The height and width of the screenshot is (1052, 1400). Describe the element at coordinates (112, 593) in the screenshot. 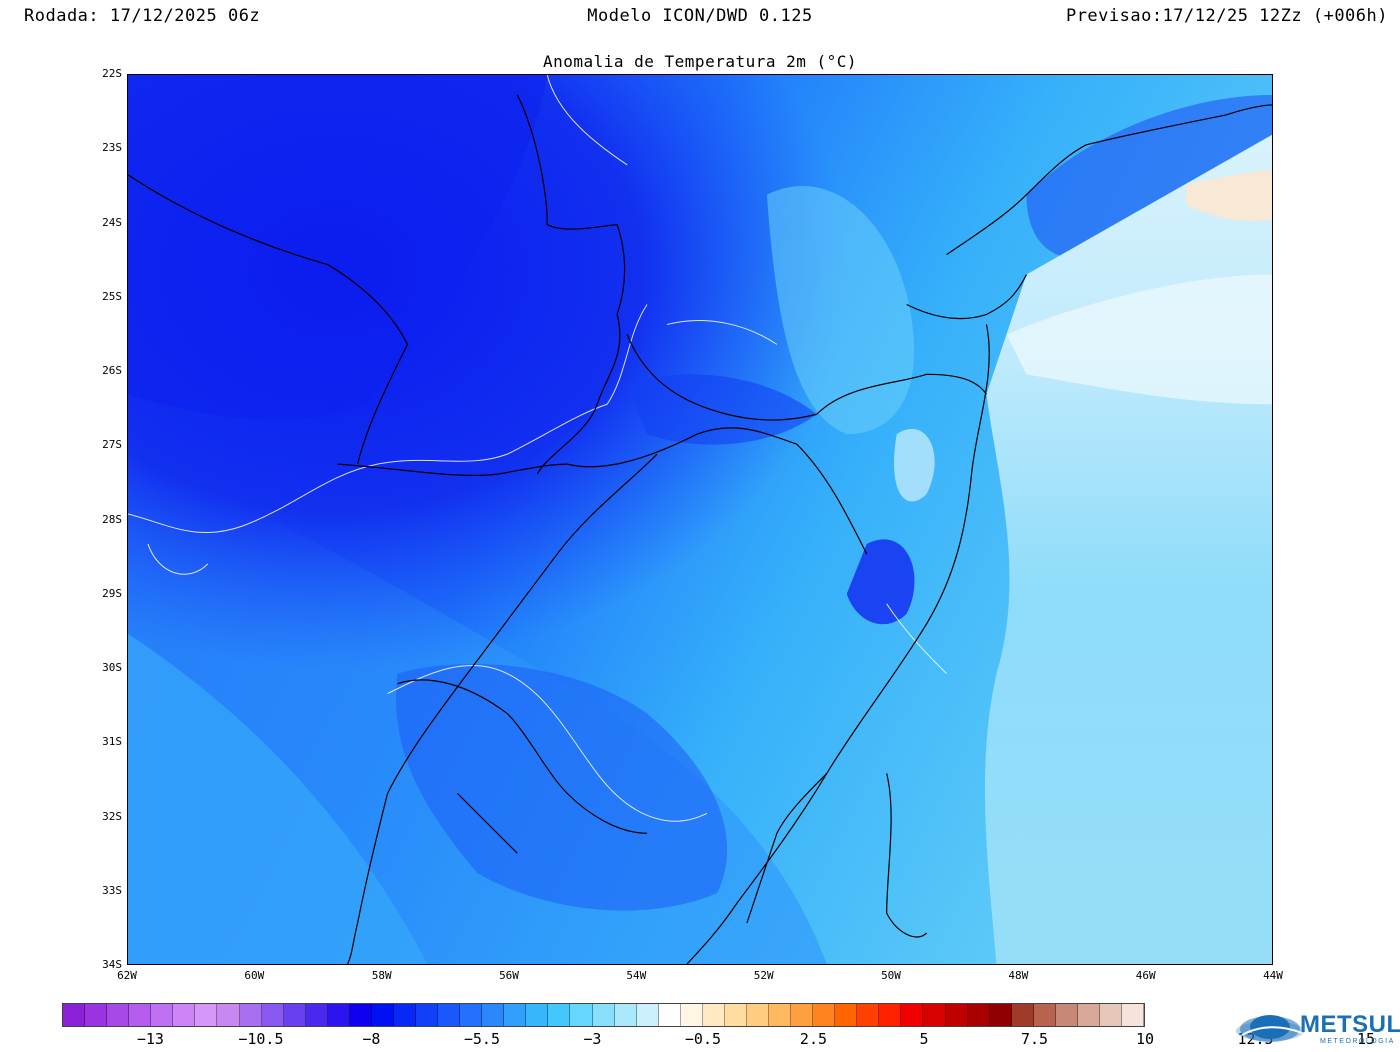

I see `lat-tick-label: 29S` at that location.